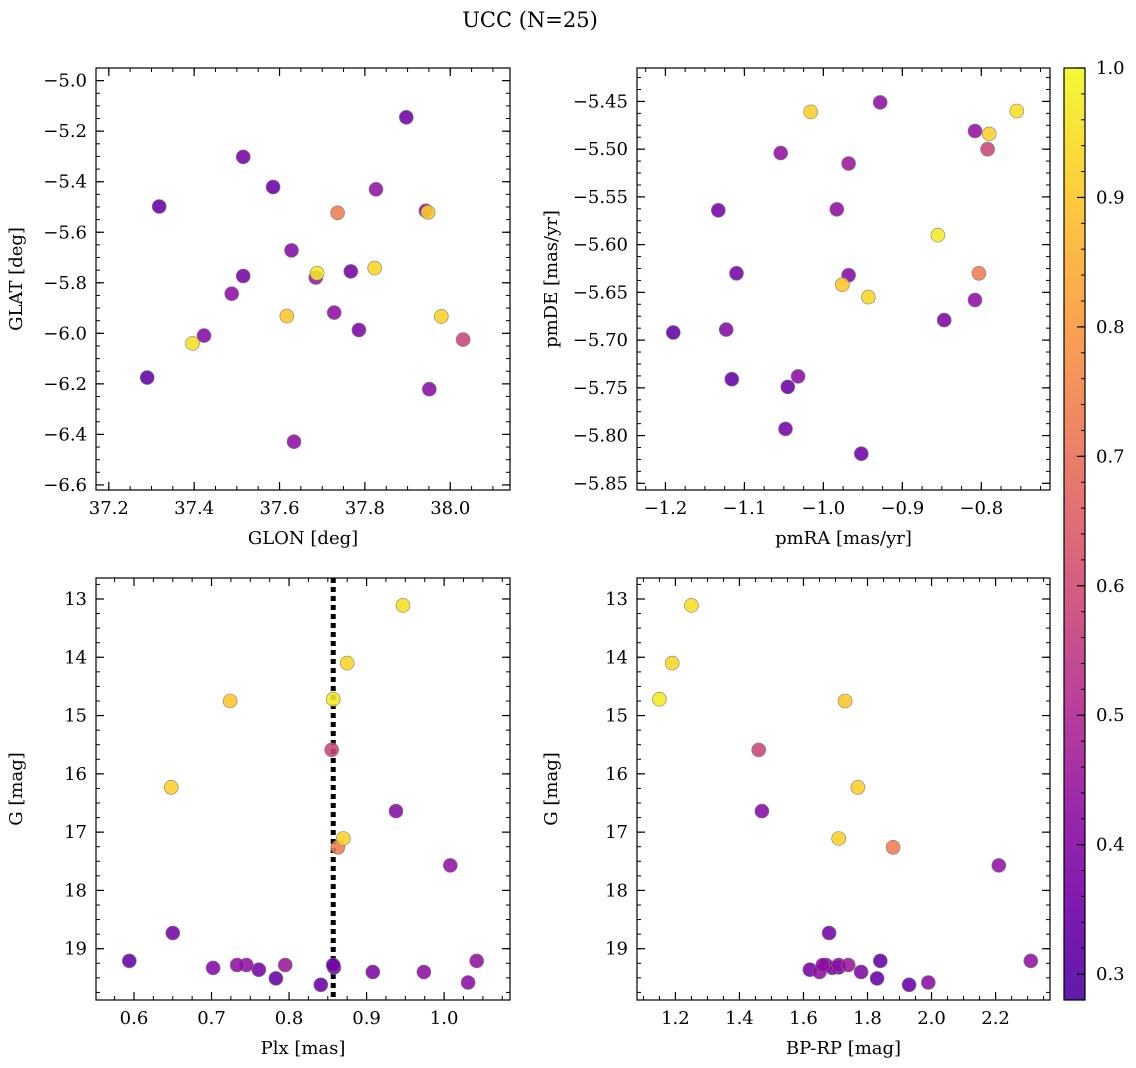 The image size is (1136, 1068). What do you see at coordinates (600, 149) in the screenshot?
I see `y-tick-label: −5.50` at bounding box center [600, 149].